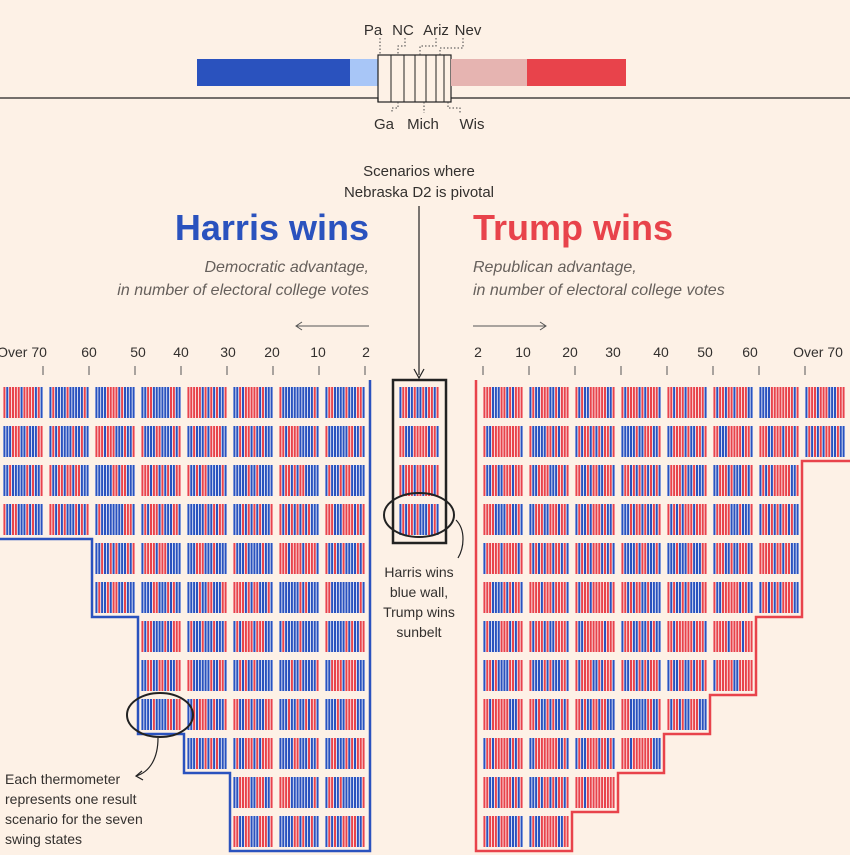 This screenshot has height=855, width=850. Describe the element at coordinates (419, 592) in the screenshot. I see `pivotal-note-2: blue wall,` at that location.